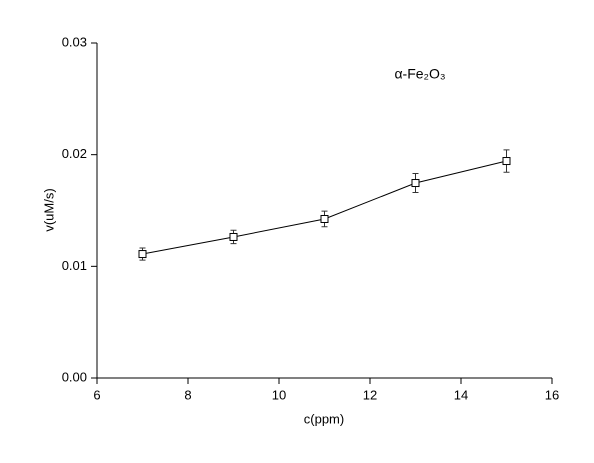 The image size is (594, 463). What do you see at coordinates (74, 153) in the screenshot?
I see `y-tick-label: 0.02` at bounding box center [74, 153].